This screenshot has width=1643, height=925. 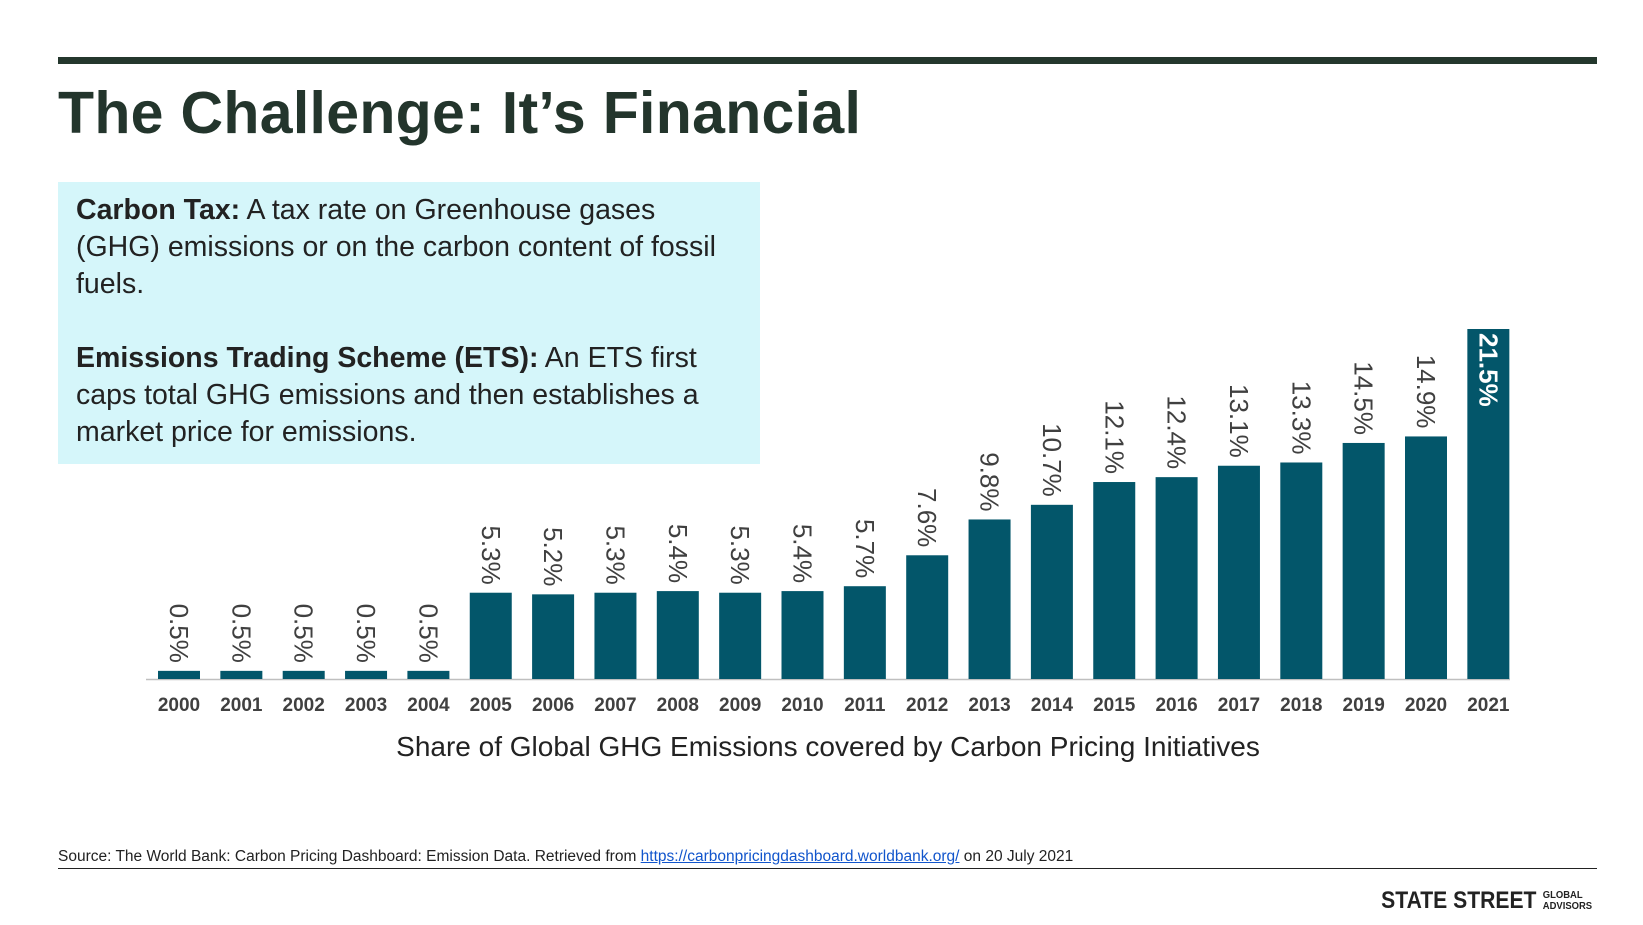 What do you see at coordinates (158, 210) in the screenshot?
I see `definition-term: Carbon Tax:` at bounding box center [158, 210].